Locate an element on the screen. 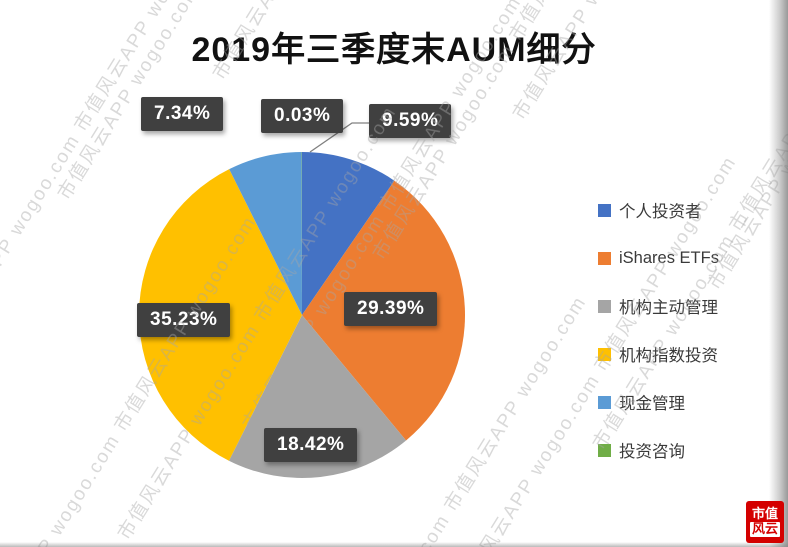 Image resolution: width=788 pixels, height=547 pixels. legend-label-individual: 个人投资者 is located at coordinates (660, 212).